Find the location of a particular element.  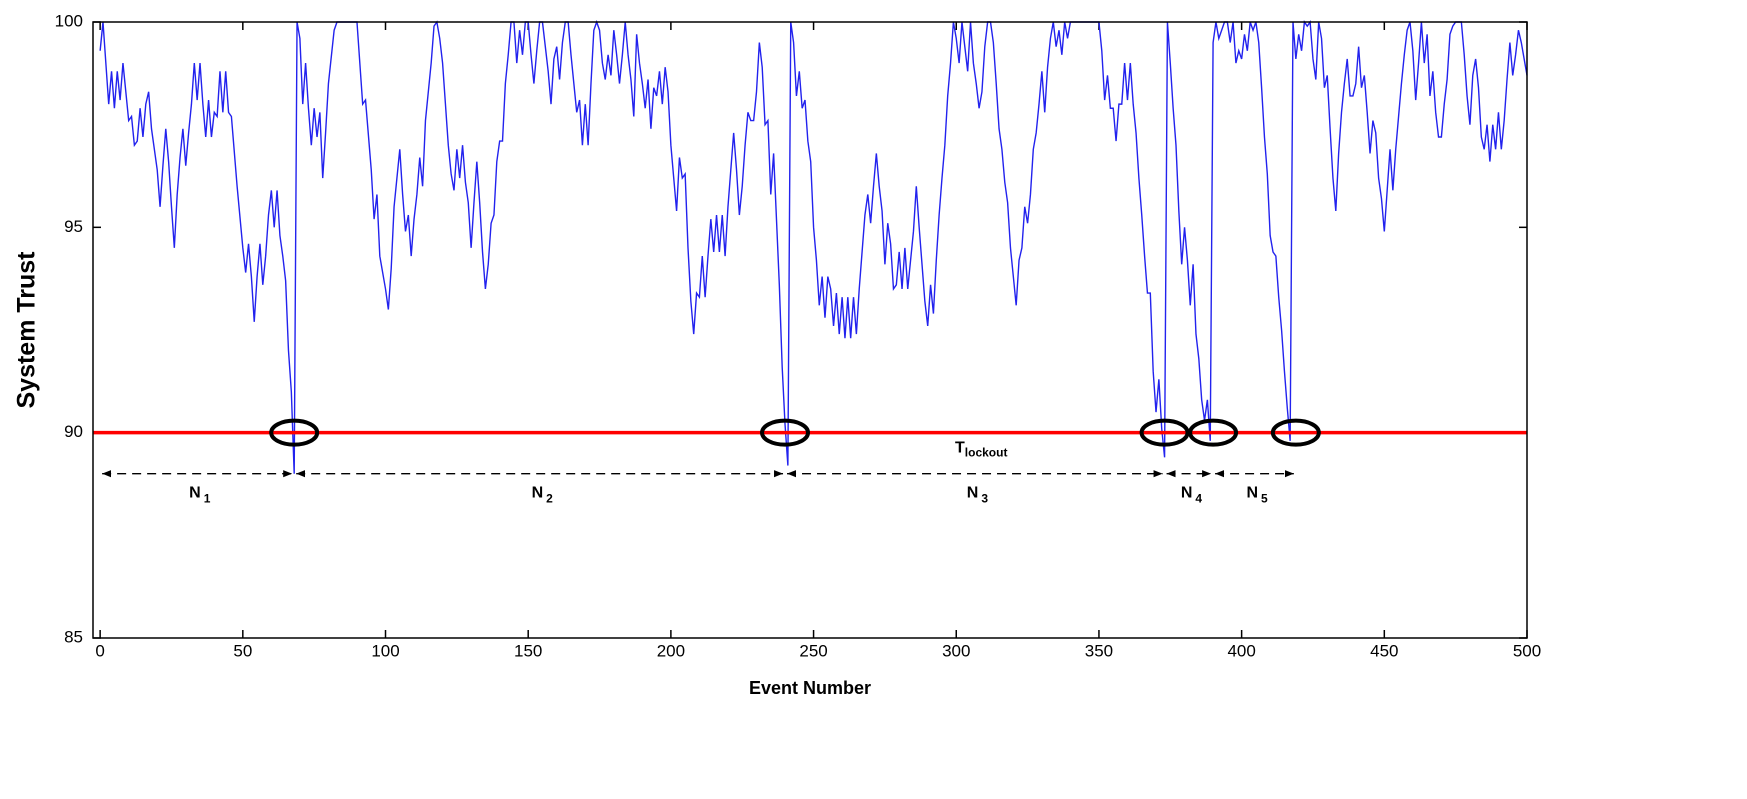

x-tick-label: 300 is located at coordinates (956, 650).